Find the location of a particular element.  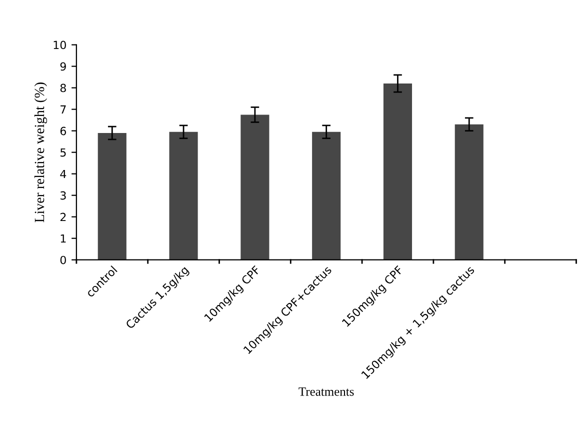

y-tick-label: 8 is located at coordinates (63, 88).